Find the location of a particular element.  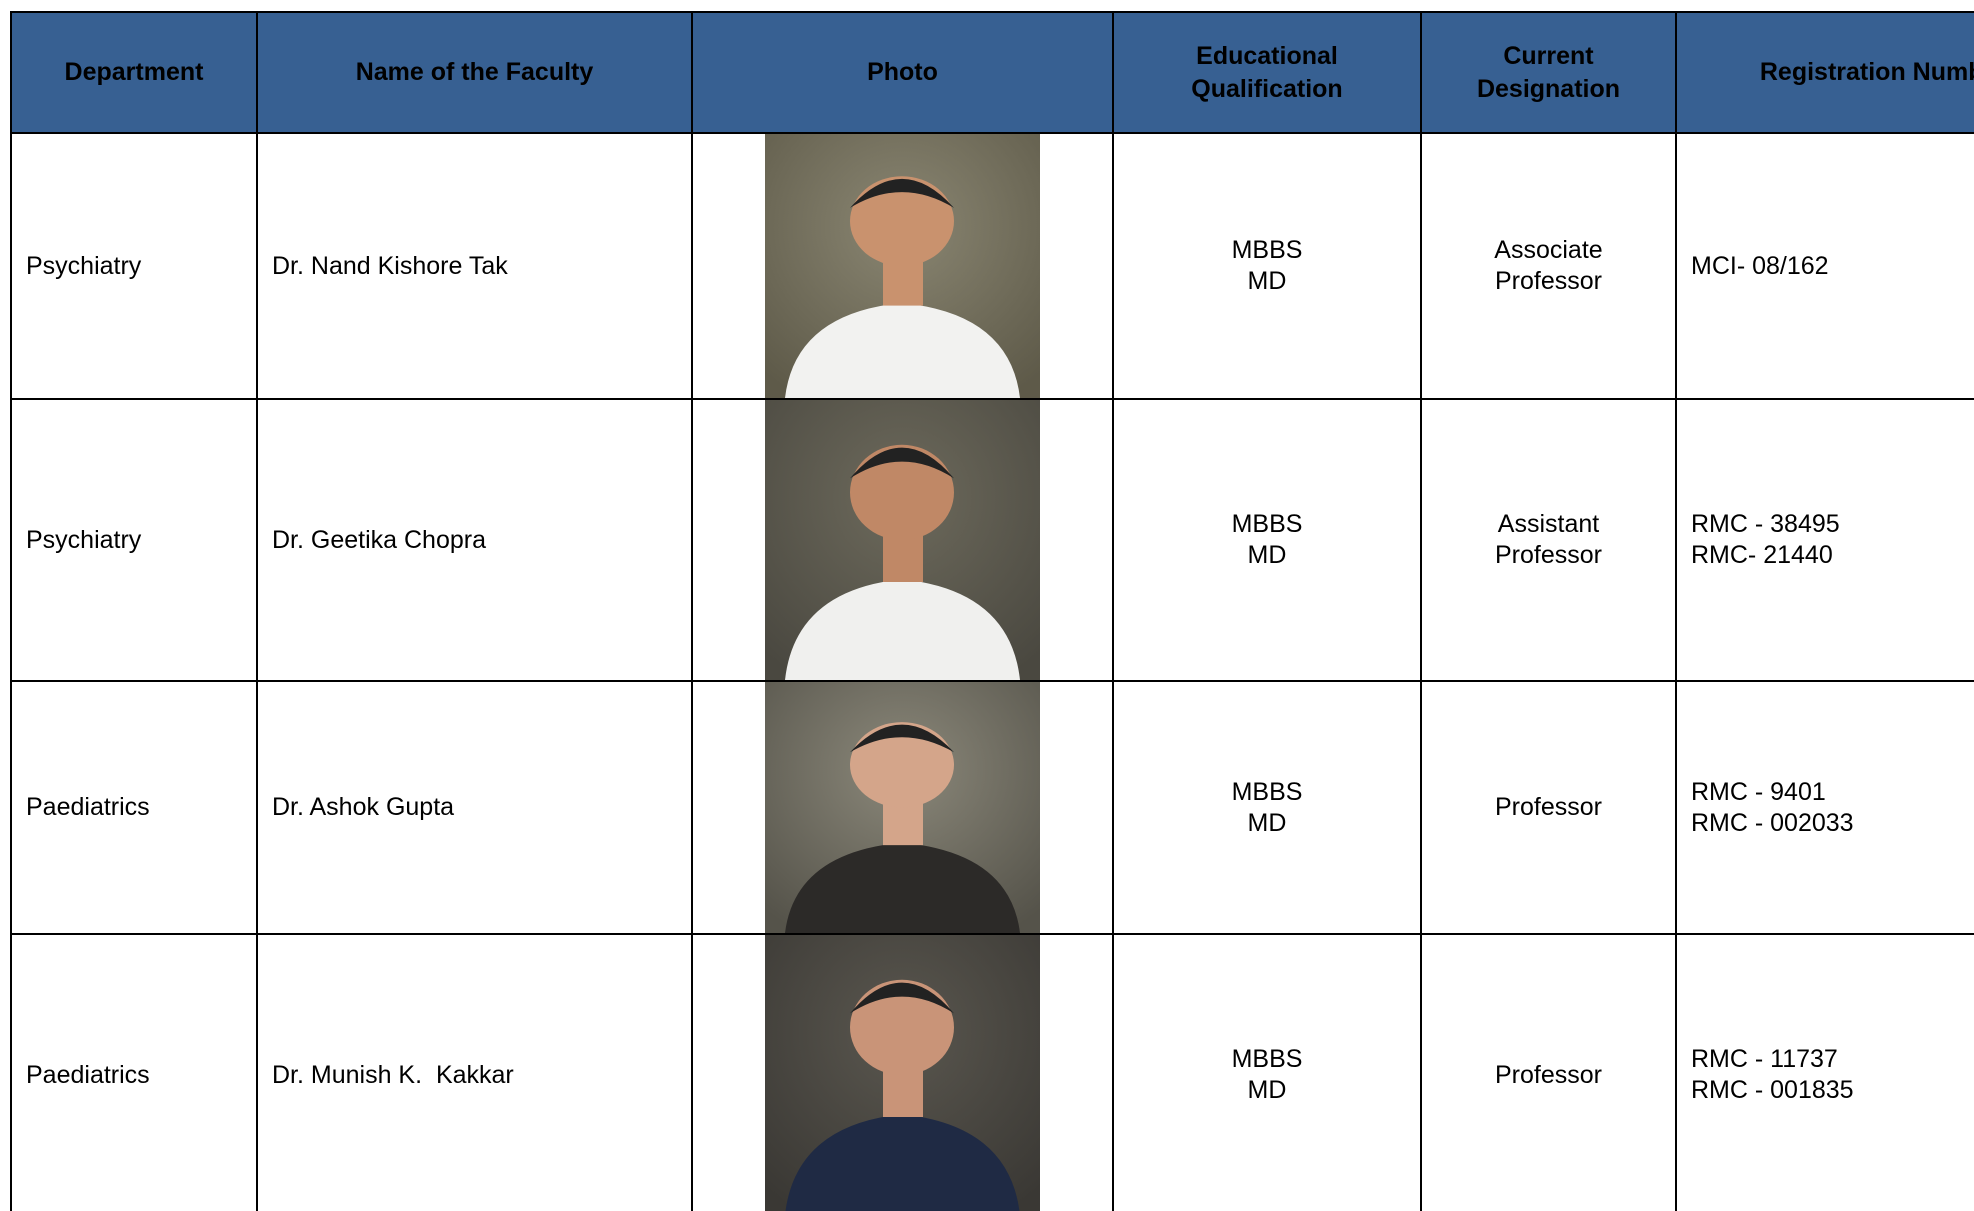

faculty-name: Dr. Munish K. Kakkar is located at coordinates (474, 1072).